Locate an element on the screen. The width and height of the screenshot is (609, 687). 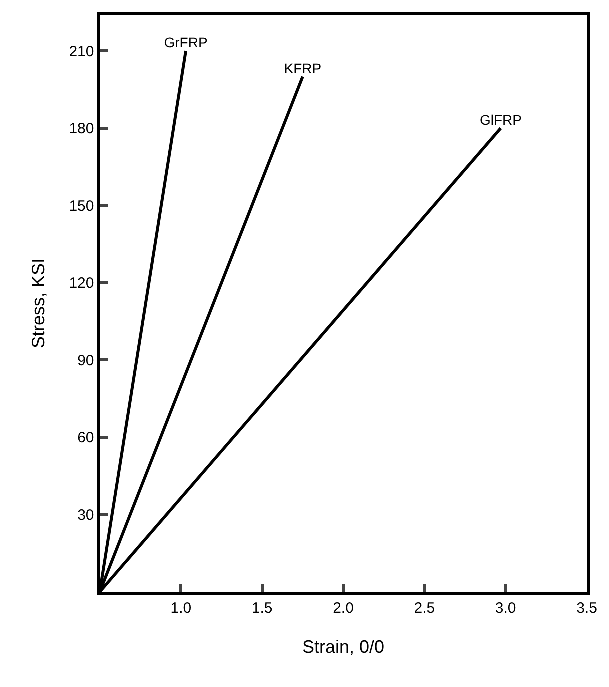
x-tick-label: 2.5 is located at coordinates (425, 608).